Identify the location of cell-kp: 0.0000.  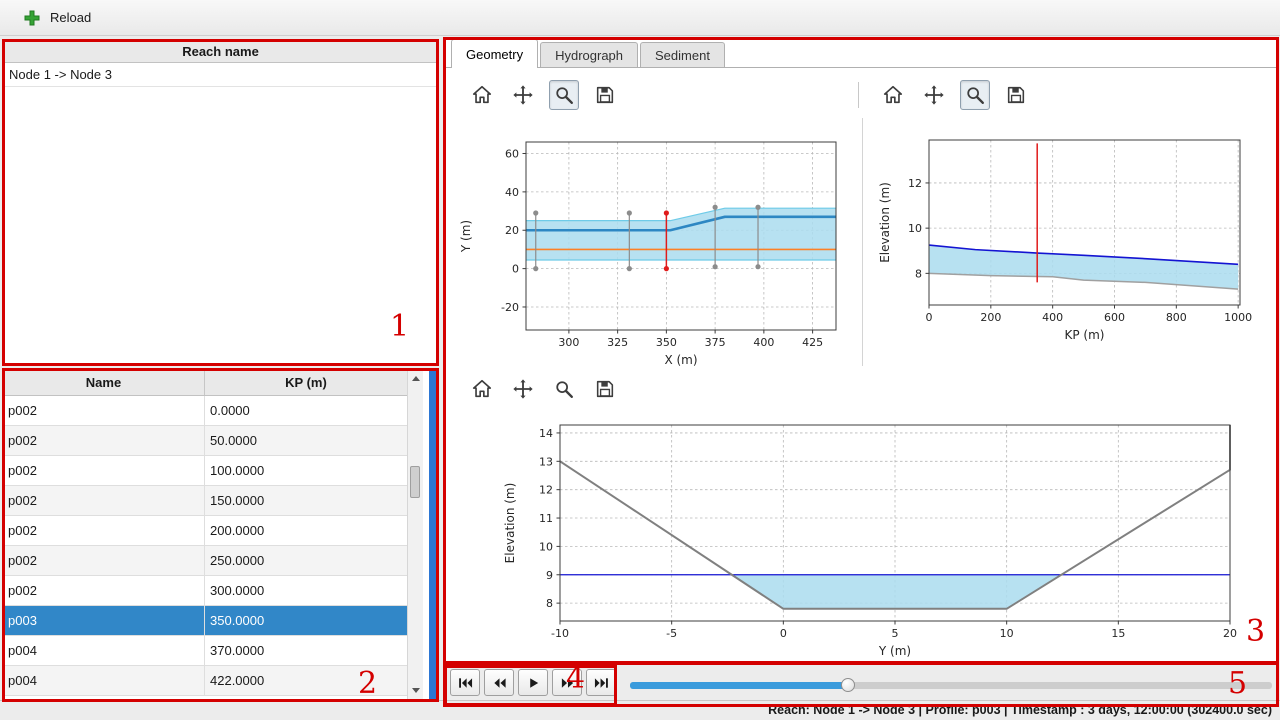
(306, 411).